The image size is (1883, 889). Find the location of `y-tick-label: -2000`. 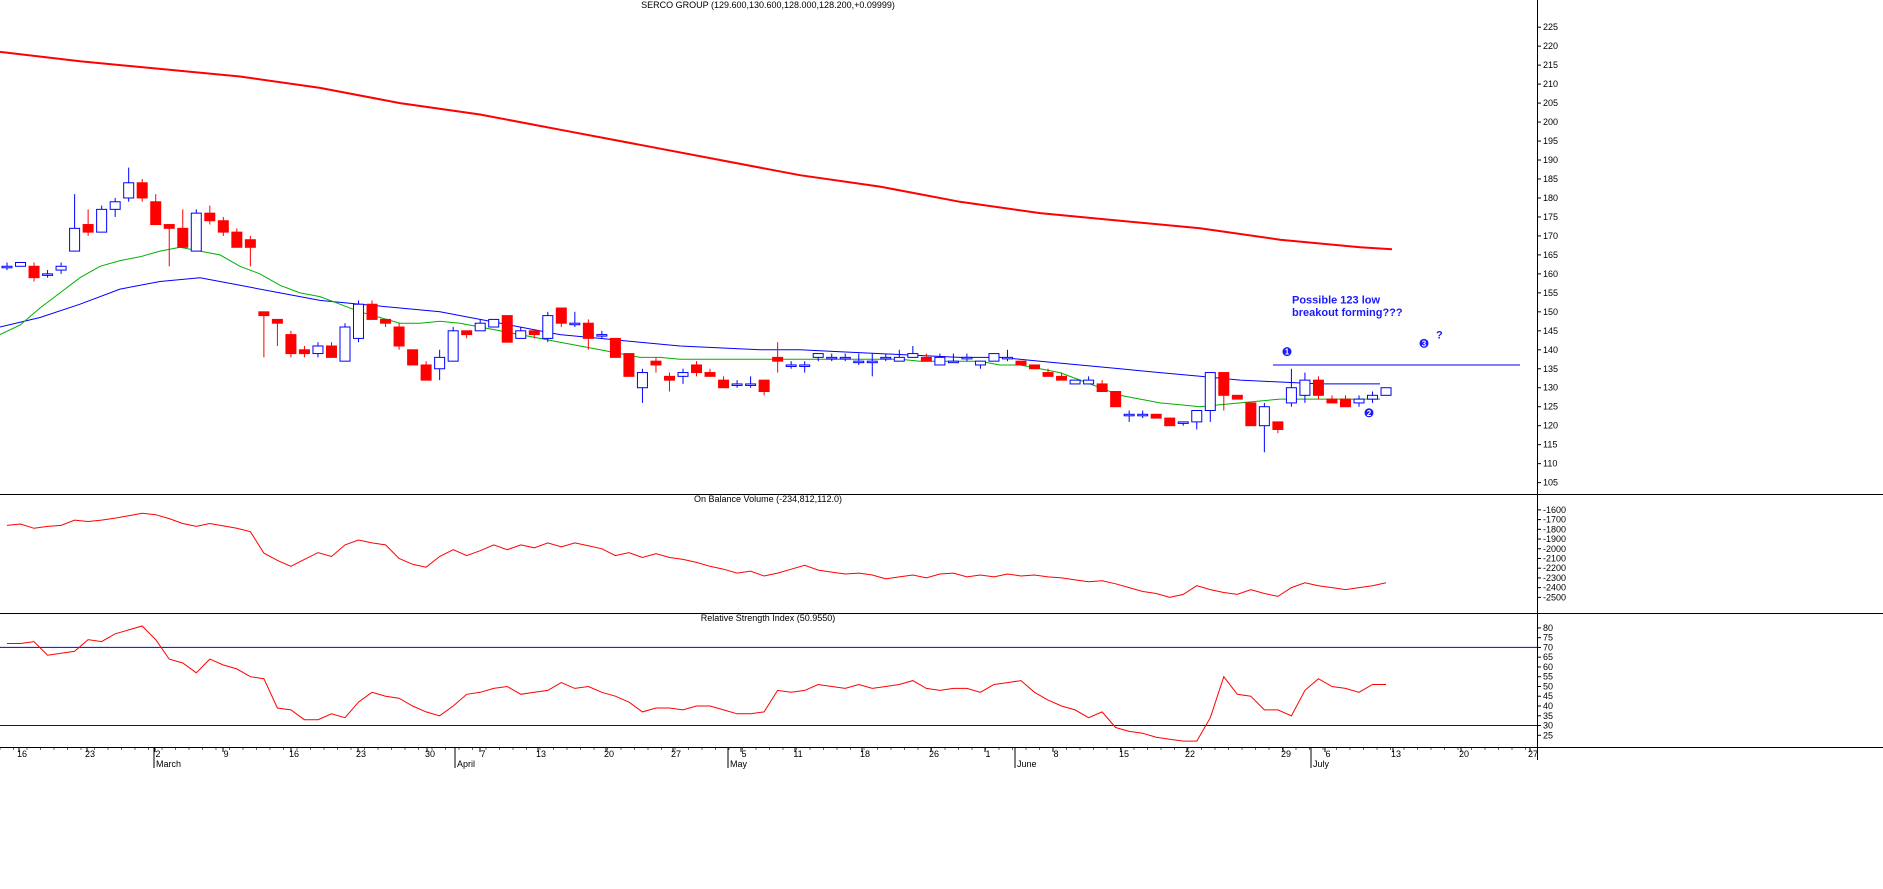

y-tick-label: -2000 is located at coordinates (1554, 549).